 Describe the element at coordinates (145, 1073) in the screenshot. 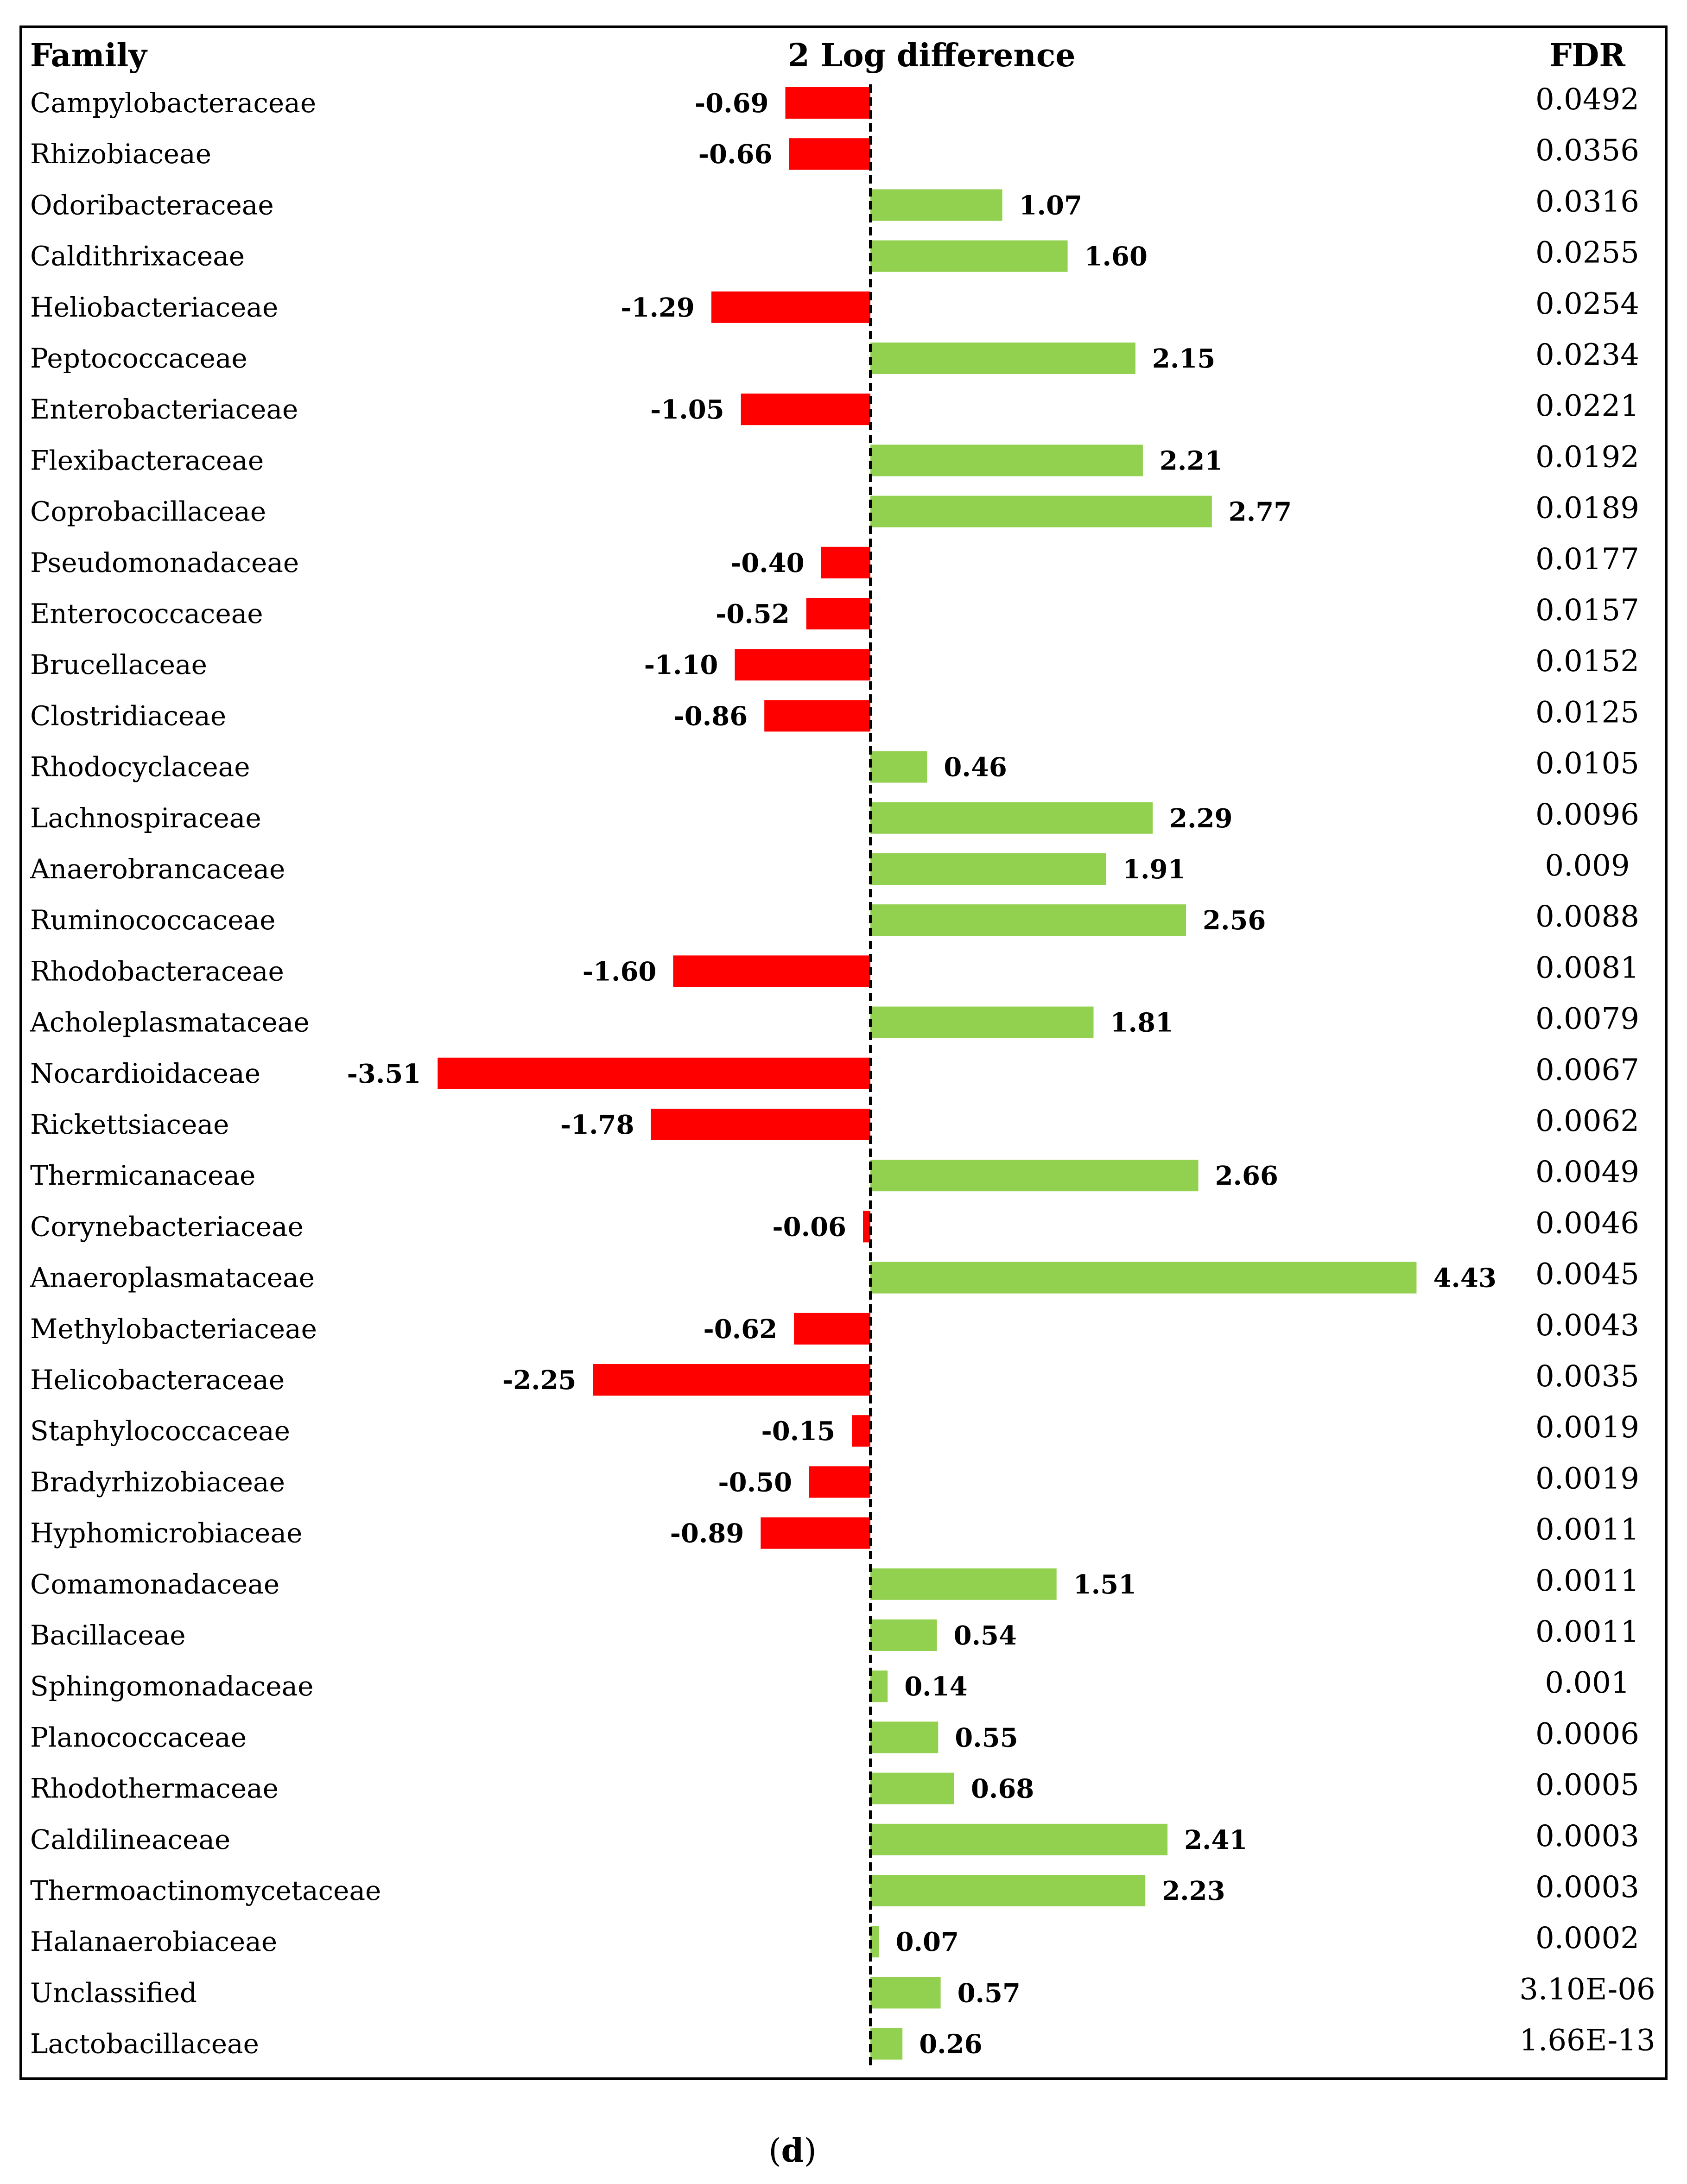

I see `family-label: Nocardioidaceae` at that location.